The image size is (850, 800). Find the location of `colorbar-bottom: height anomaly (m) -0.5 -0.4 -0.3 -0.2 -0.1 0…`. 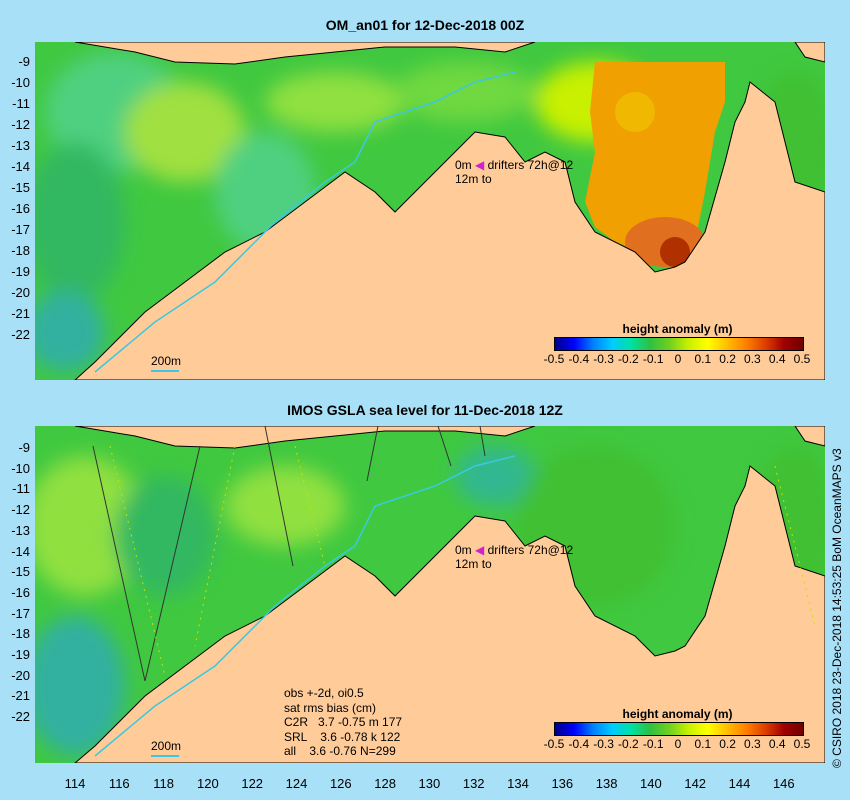

colorbar-bottom: height anomaly (m) -0.5 -0.4 -0.3 -0.2 -0.1 0… is located at coordinates (677, 729).